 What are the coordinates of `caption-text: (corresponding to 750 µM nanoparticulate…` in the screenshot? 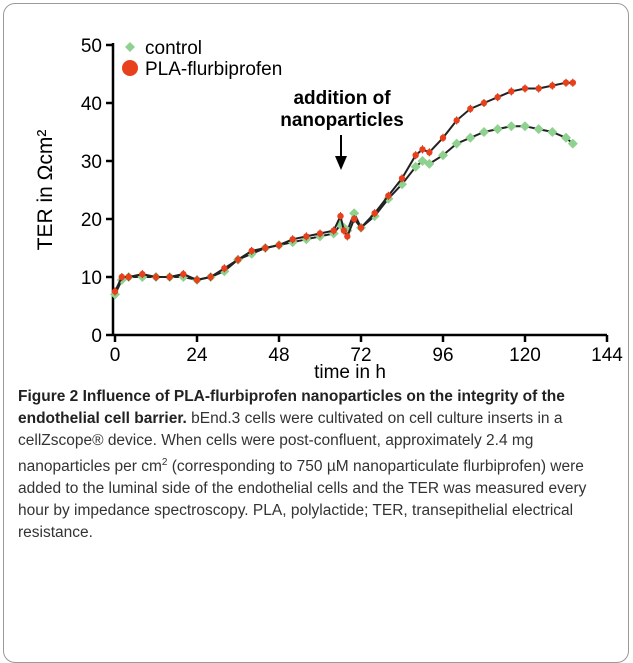 It's located at (302, 500).